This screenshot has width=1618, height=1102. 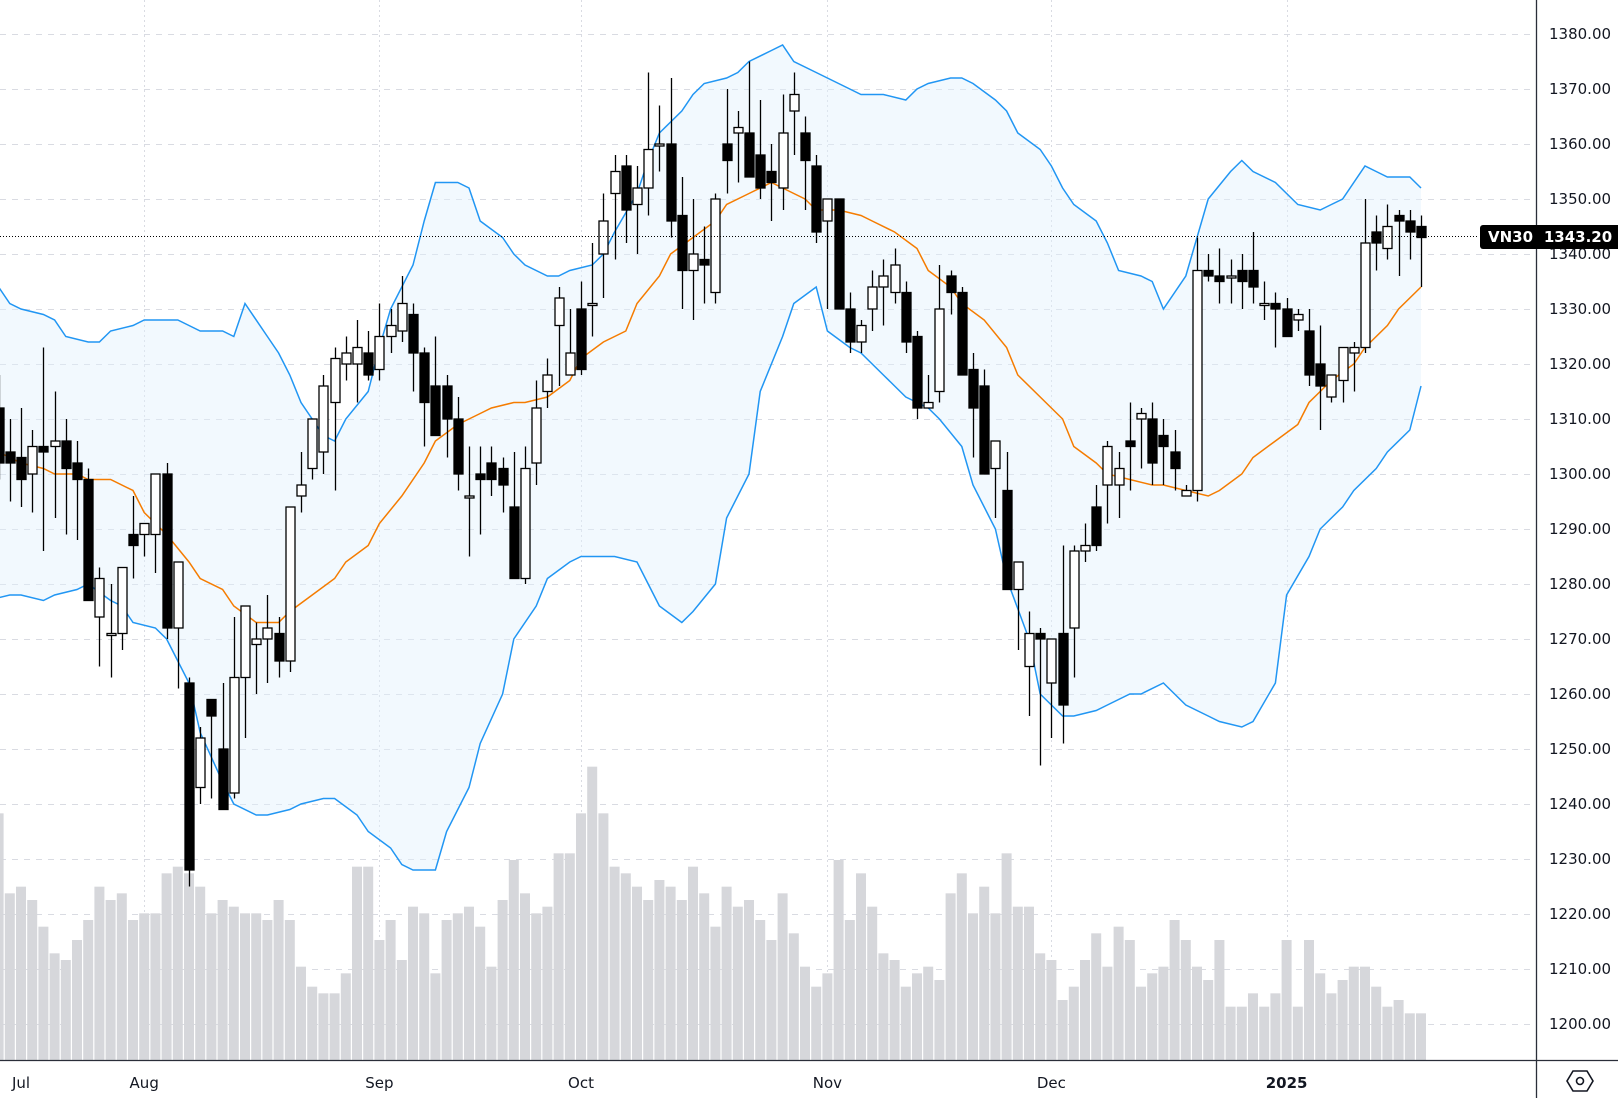 I want to click on last-price-badge: 1343.20, so click(x=1578, y=237).